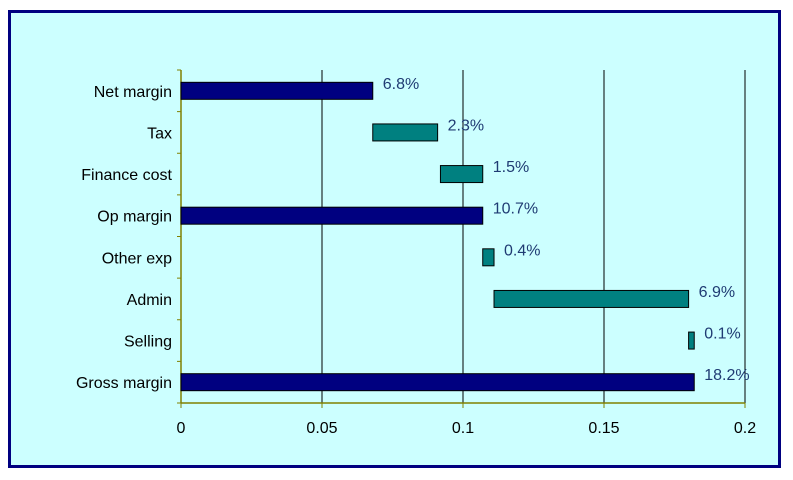 The height and width of the screenshot is (480, 793). Describe the element at coordinates (159, 133) in the screenshot. I see `category-label-tax: Tax` at that location.